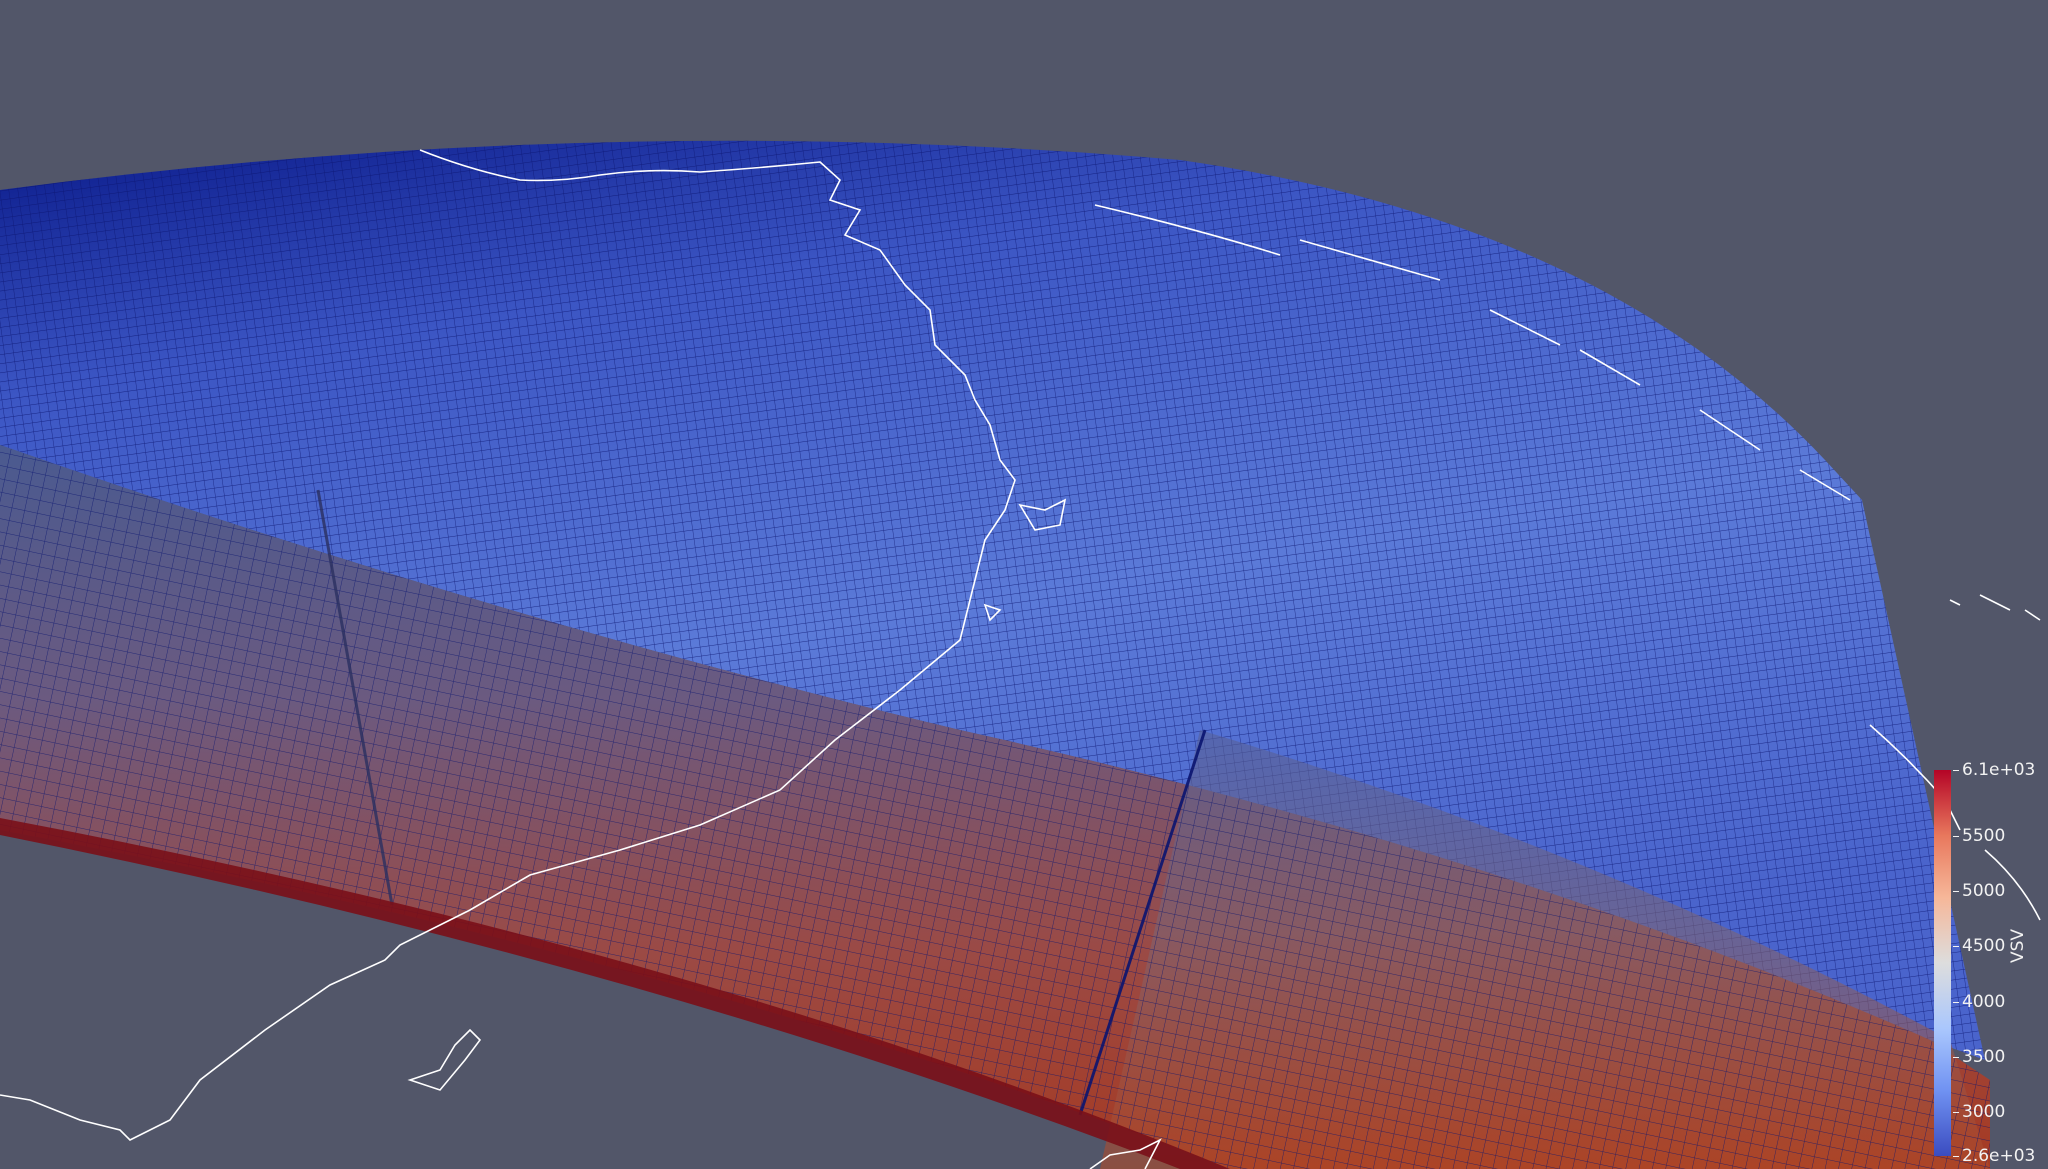 Image resolution: width=2048 pixels, height=1169 pixels. What do you see at coordinates (1999, 770) in the screenshot?
I see `colorbar-max-label: 6.1e+03` at bounding box center [1999, 770].